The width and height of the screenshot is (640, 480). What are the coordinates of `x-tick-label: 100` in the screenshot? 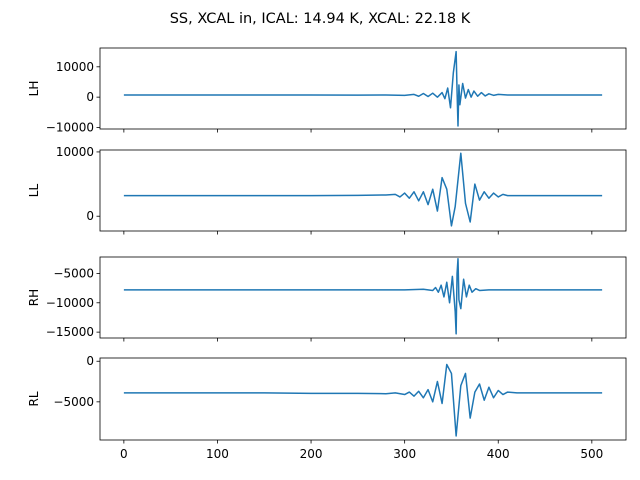 It's located at (217, 454).